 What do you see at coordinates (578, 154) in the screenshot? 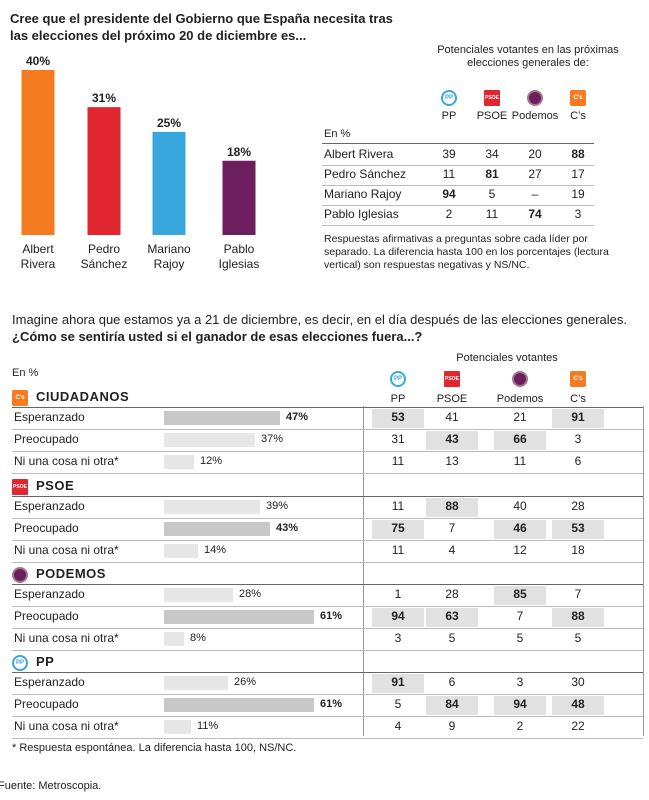
I see `leader-cell: 88` at bounding box center [578, 154].